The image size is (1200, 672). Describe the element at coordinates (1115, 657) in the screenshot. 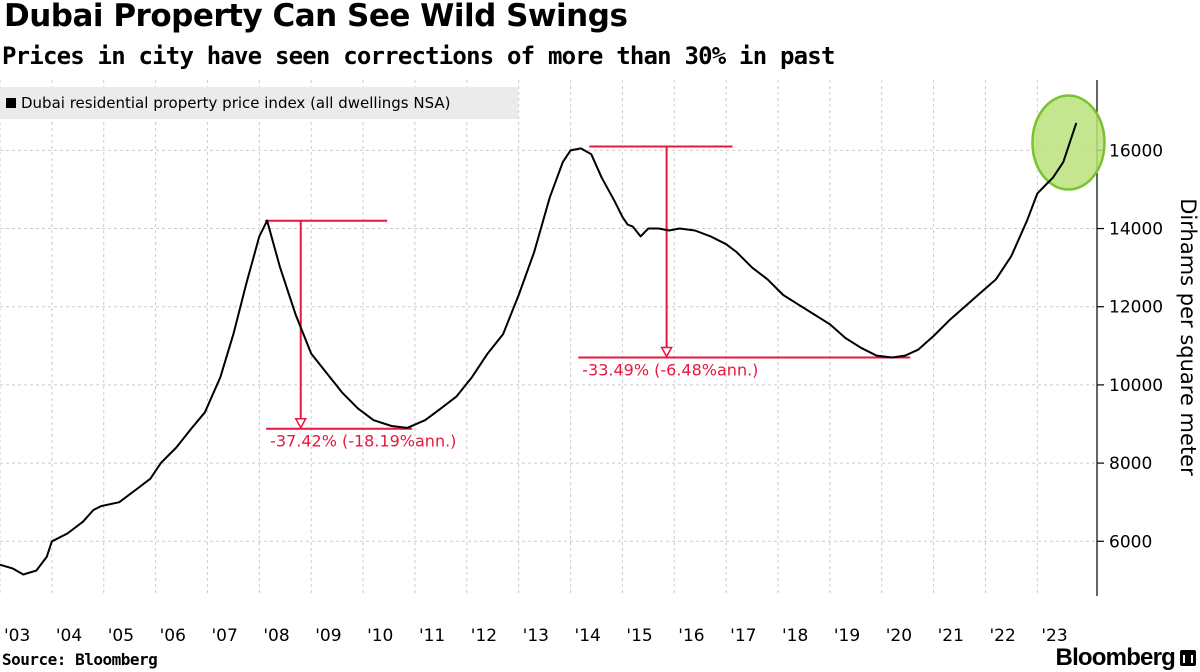

I see `brand-name: Bloomberg` at that location.